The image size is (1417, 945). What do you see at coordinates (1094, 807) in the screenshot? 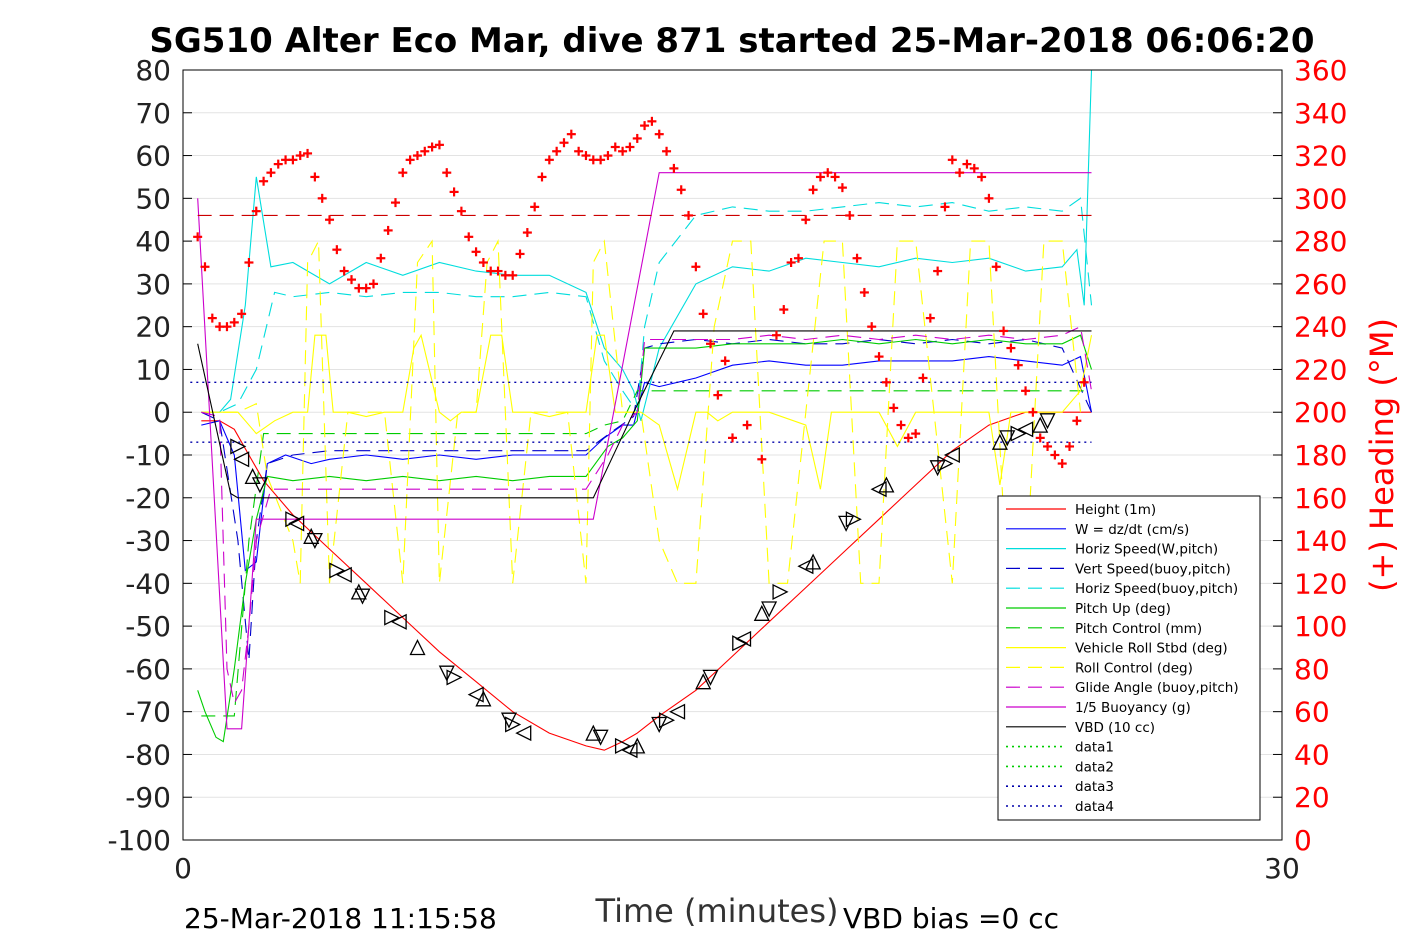
I see `legend-label: data4` at bounding box center [1094, 807].